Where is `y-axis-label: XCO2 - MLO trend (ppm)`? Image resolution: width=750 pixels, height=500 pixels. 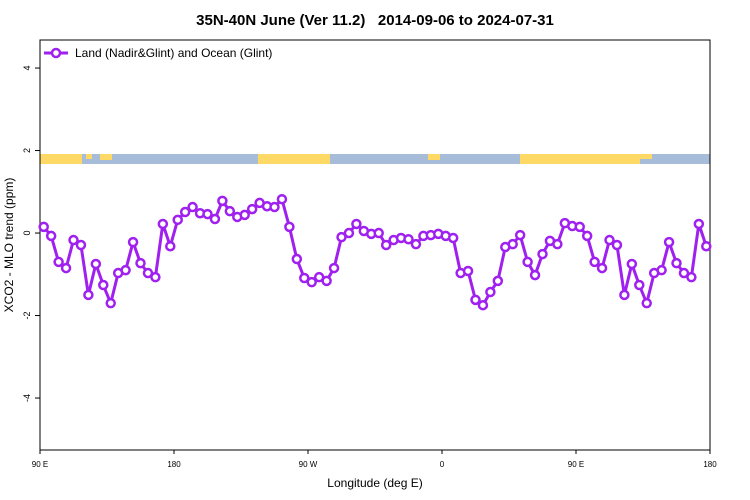 y-axis-label: XCO2 - MLO trend (ppm) is located at coordinates (9, 245).